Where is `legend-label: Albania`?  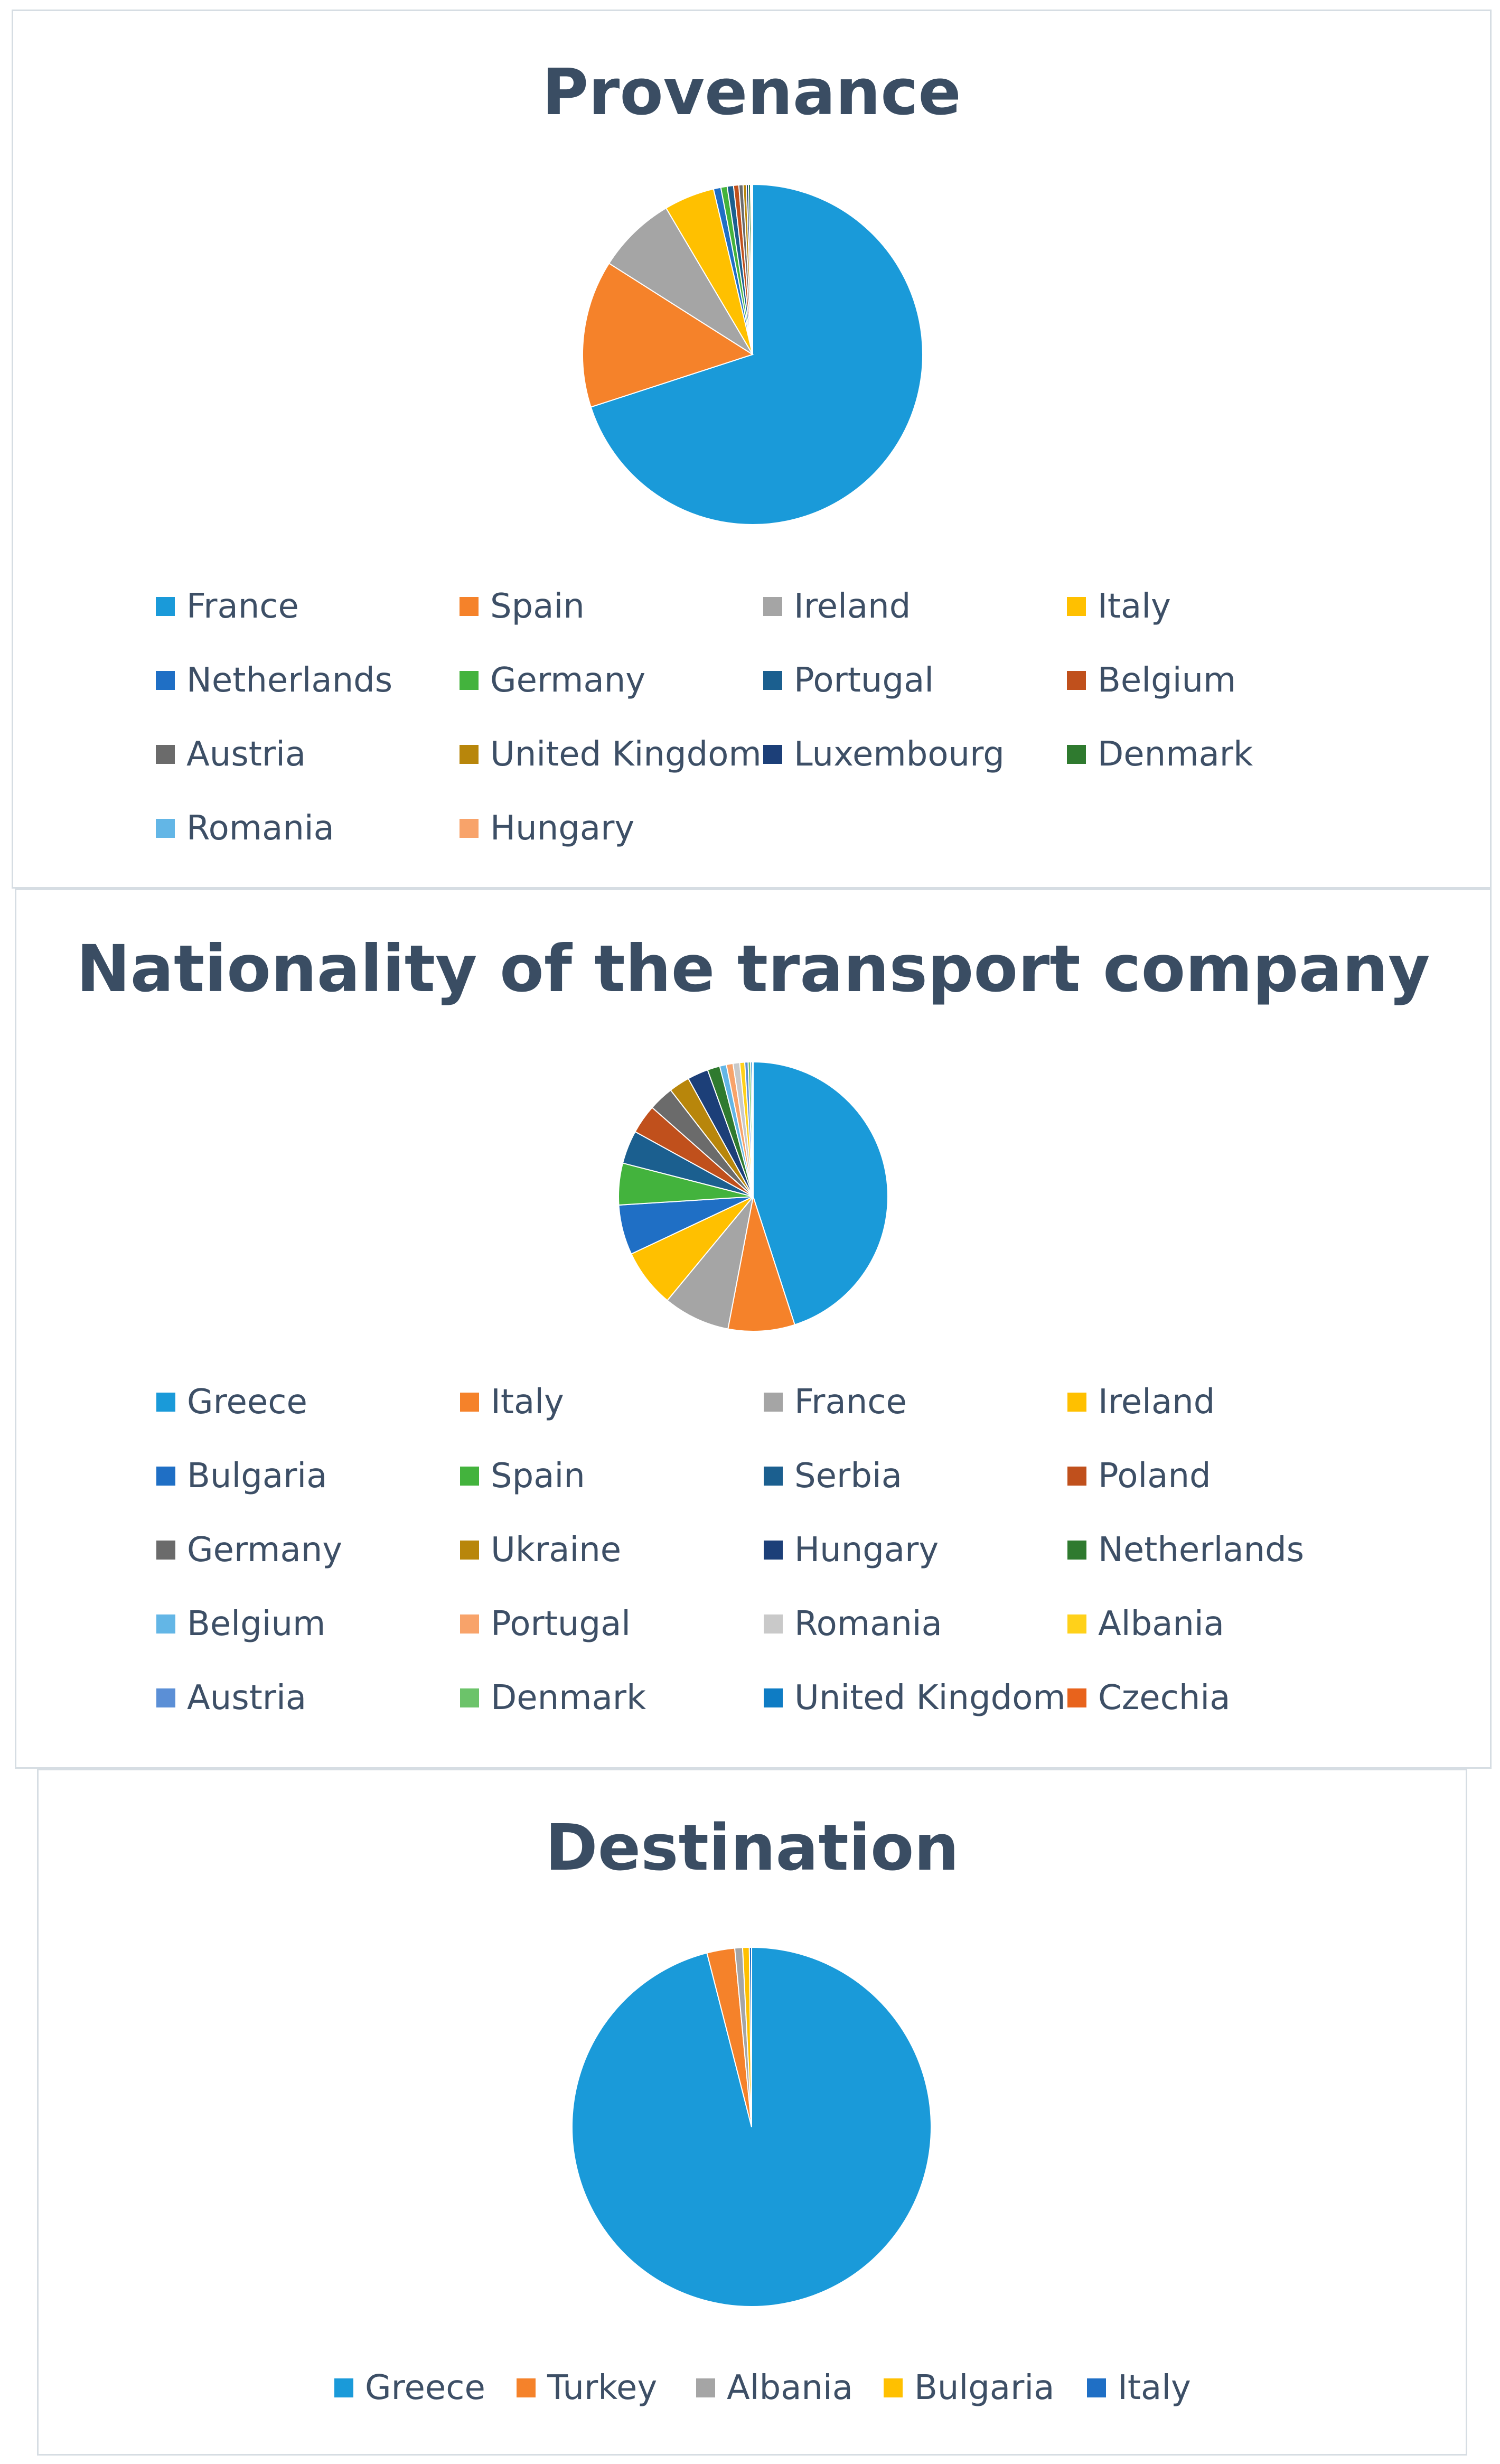 legend-label: Albania is located at coordinates (1161, 1624).